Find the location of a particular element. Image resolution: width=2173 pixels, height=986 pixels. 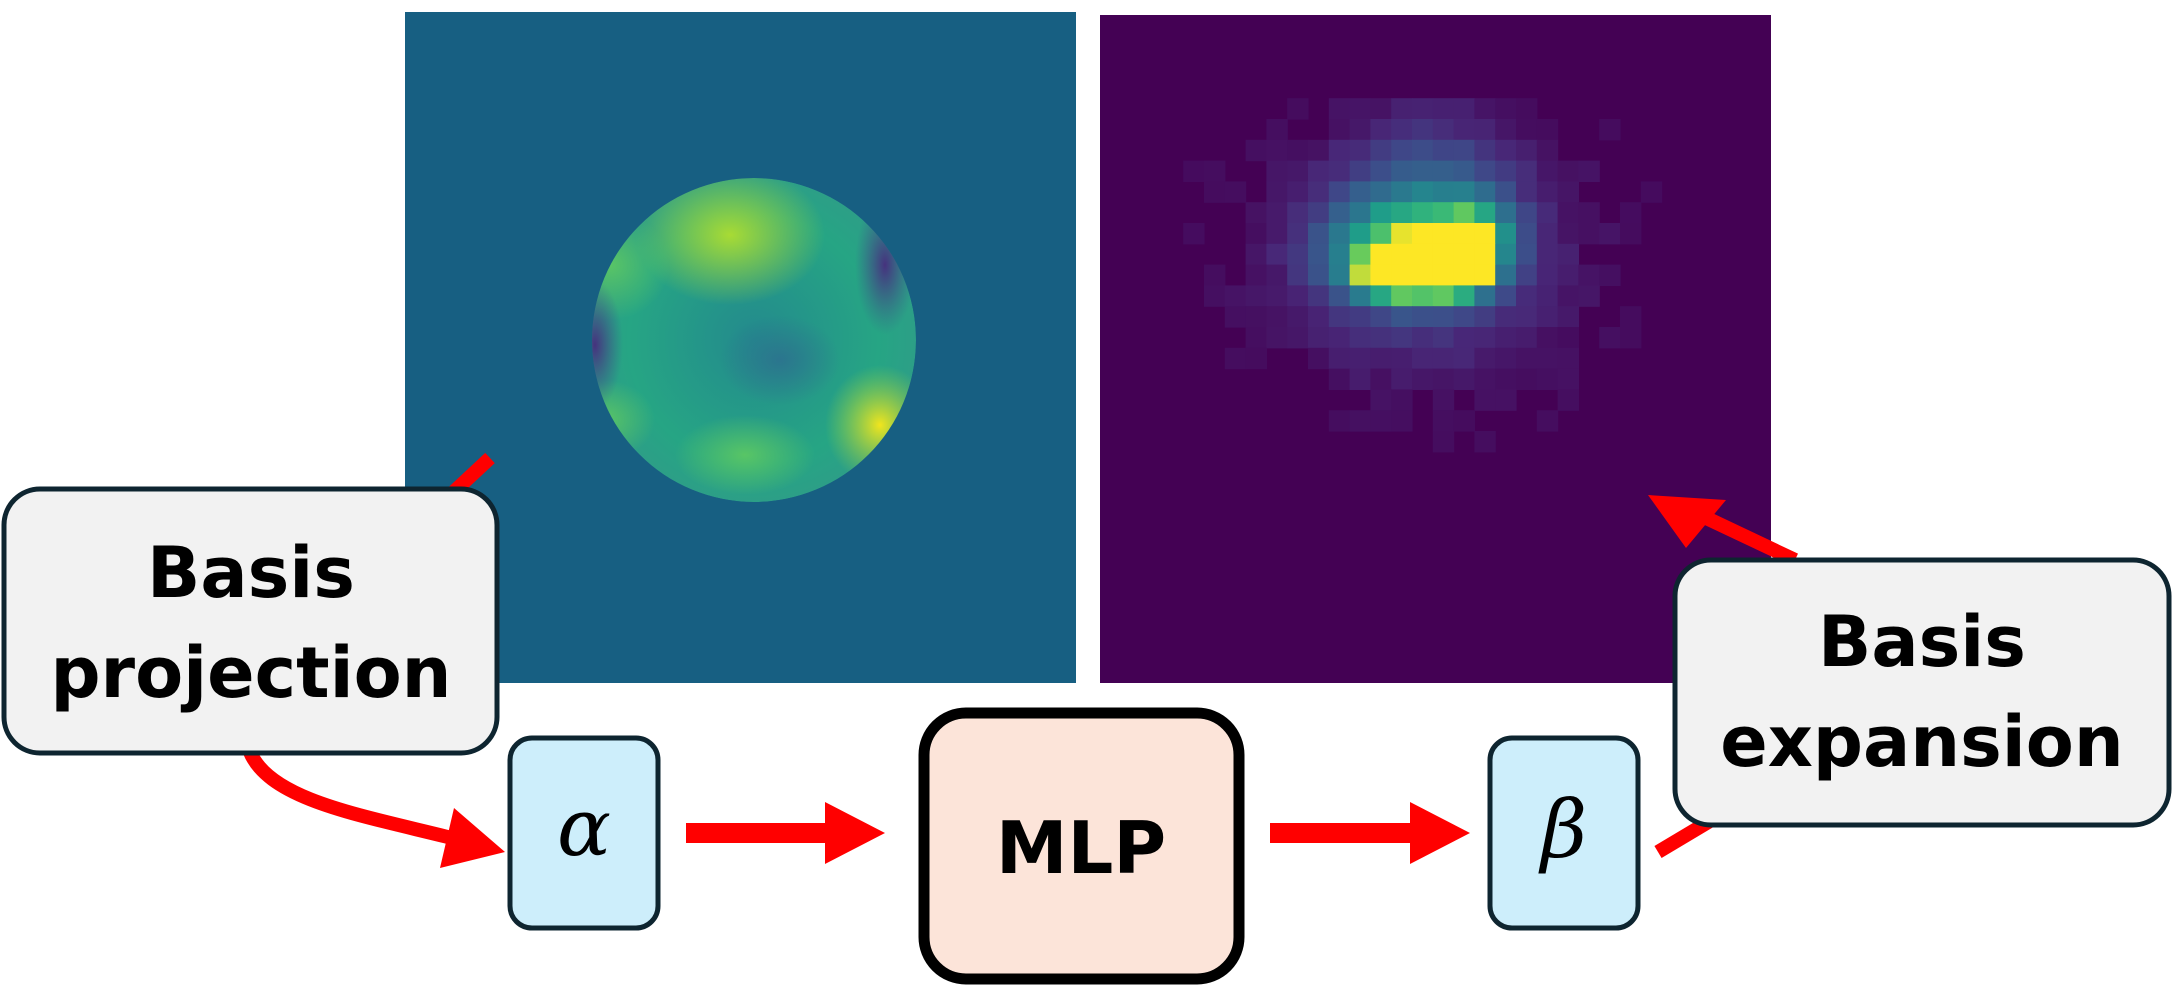

alpha-coefficients-box: α is located at coordinates (584, 833).